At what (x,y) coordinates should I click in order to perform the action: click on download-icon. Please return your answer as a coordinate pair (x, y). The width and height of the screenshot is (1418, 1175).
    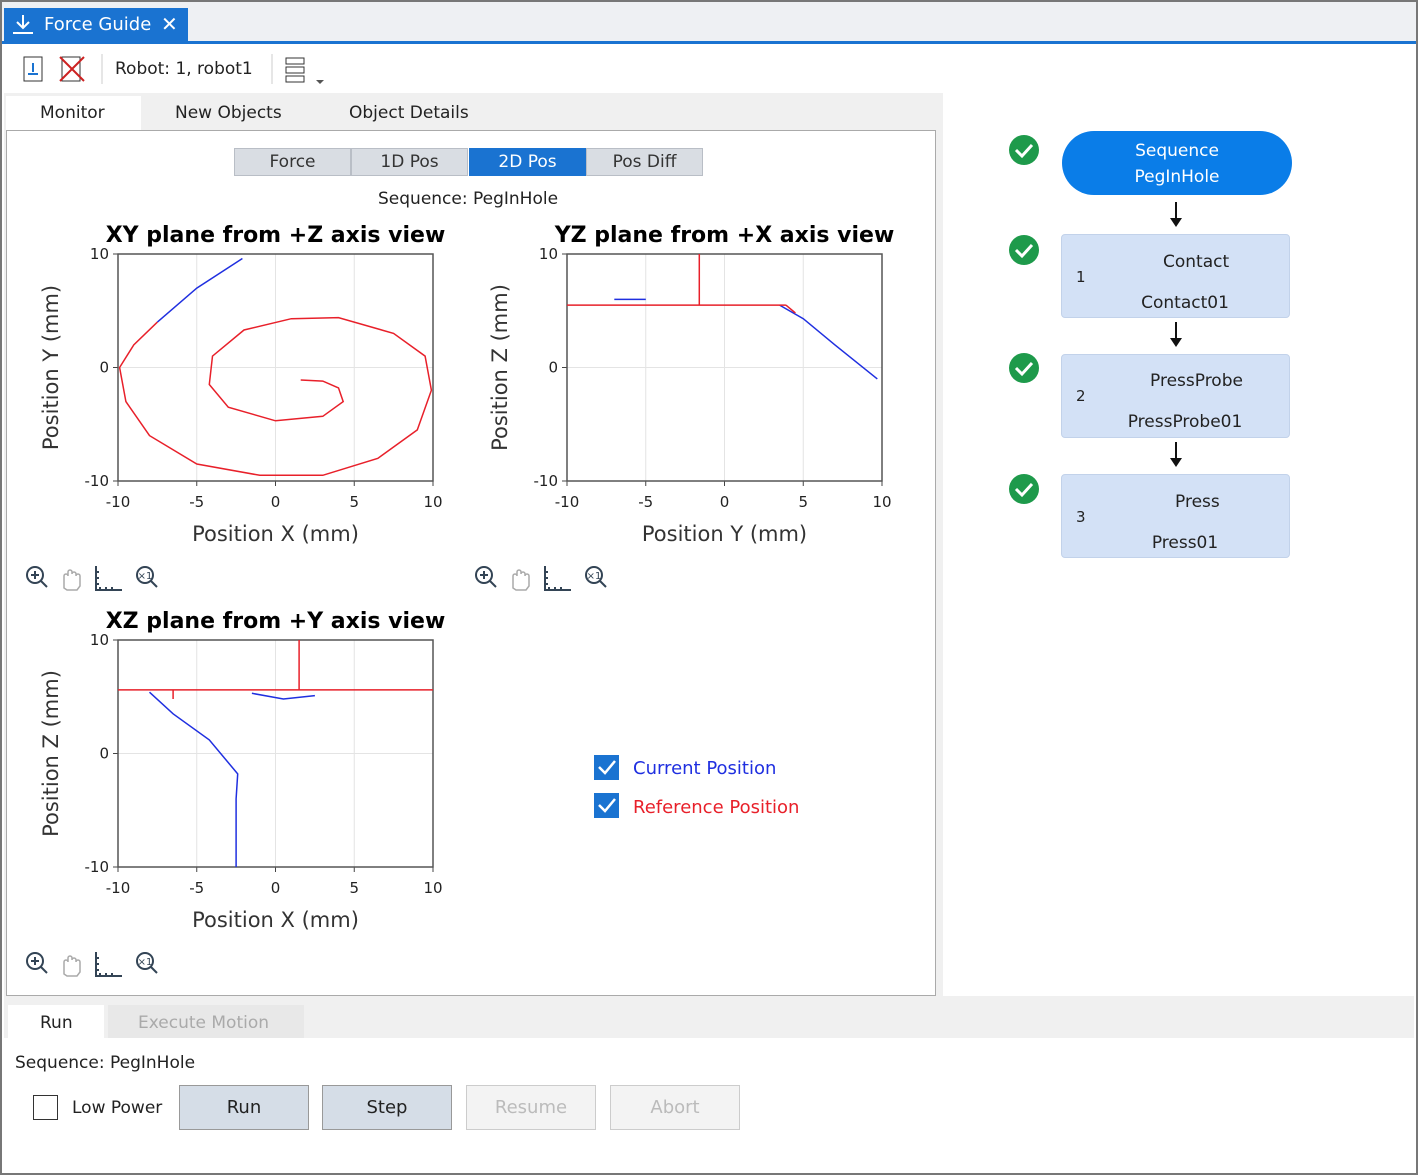
    Looking at the image, I should click on (23, 24).